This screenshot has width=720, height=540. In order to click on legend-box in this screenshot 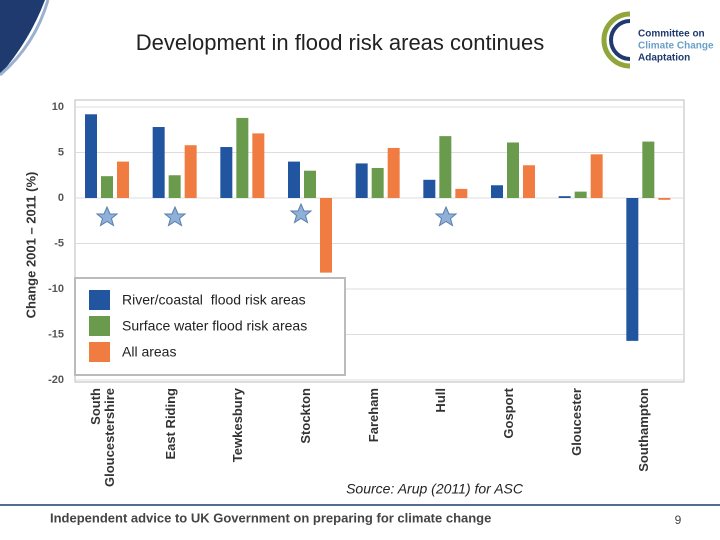, I will do `click(210, 326)`.